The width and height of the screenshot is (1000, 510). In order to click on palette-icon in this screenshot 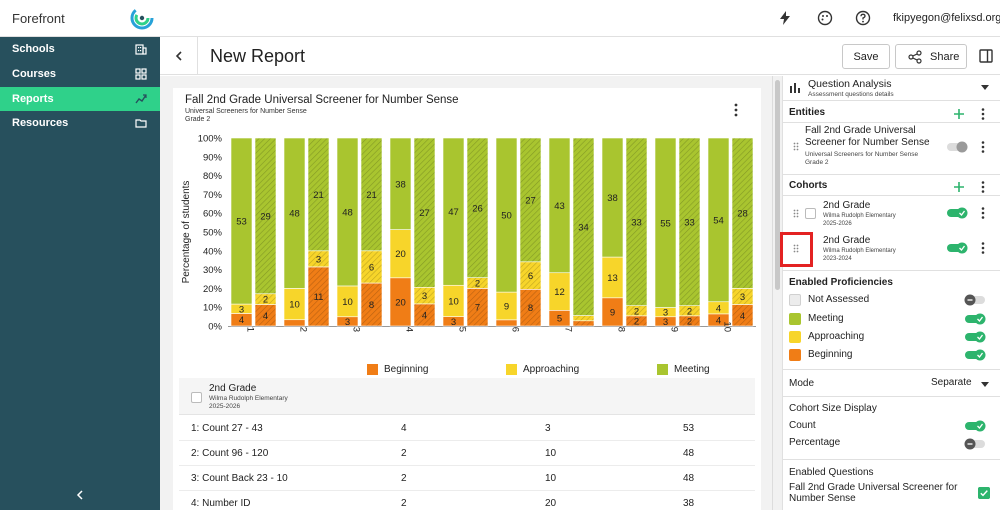, I will do `click(825, 18)`.